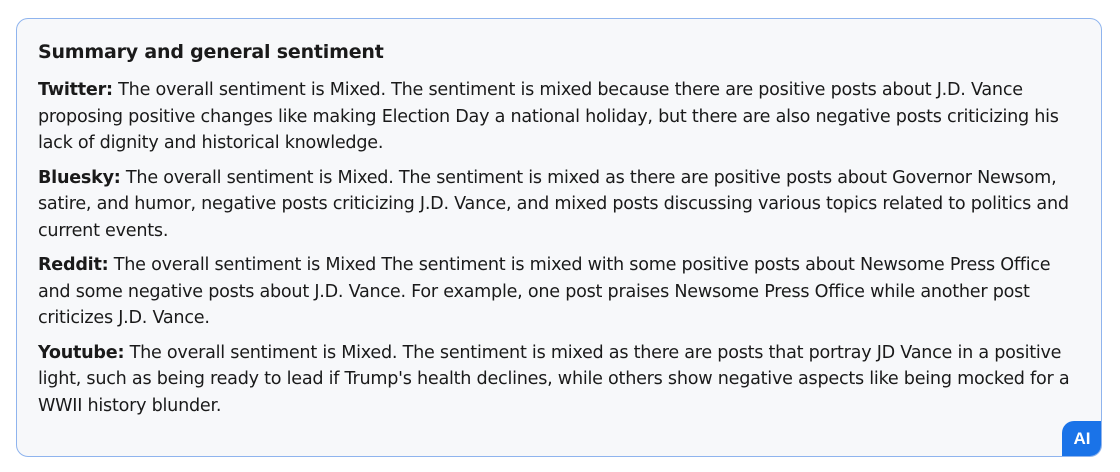  I want to click on platform-label: Bluesky:, so click(79, 177).